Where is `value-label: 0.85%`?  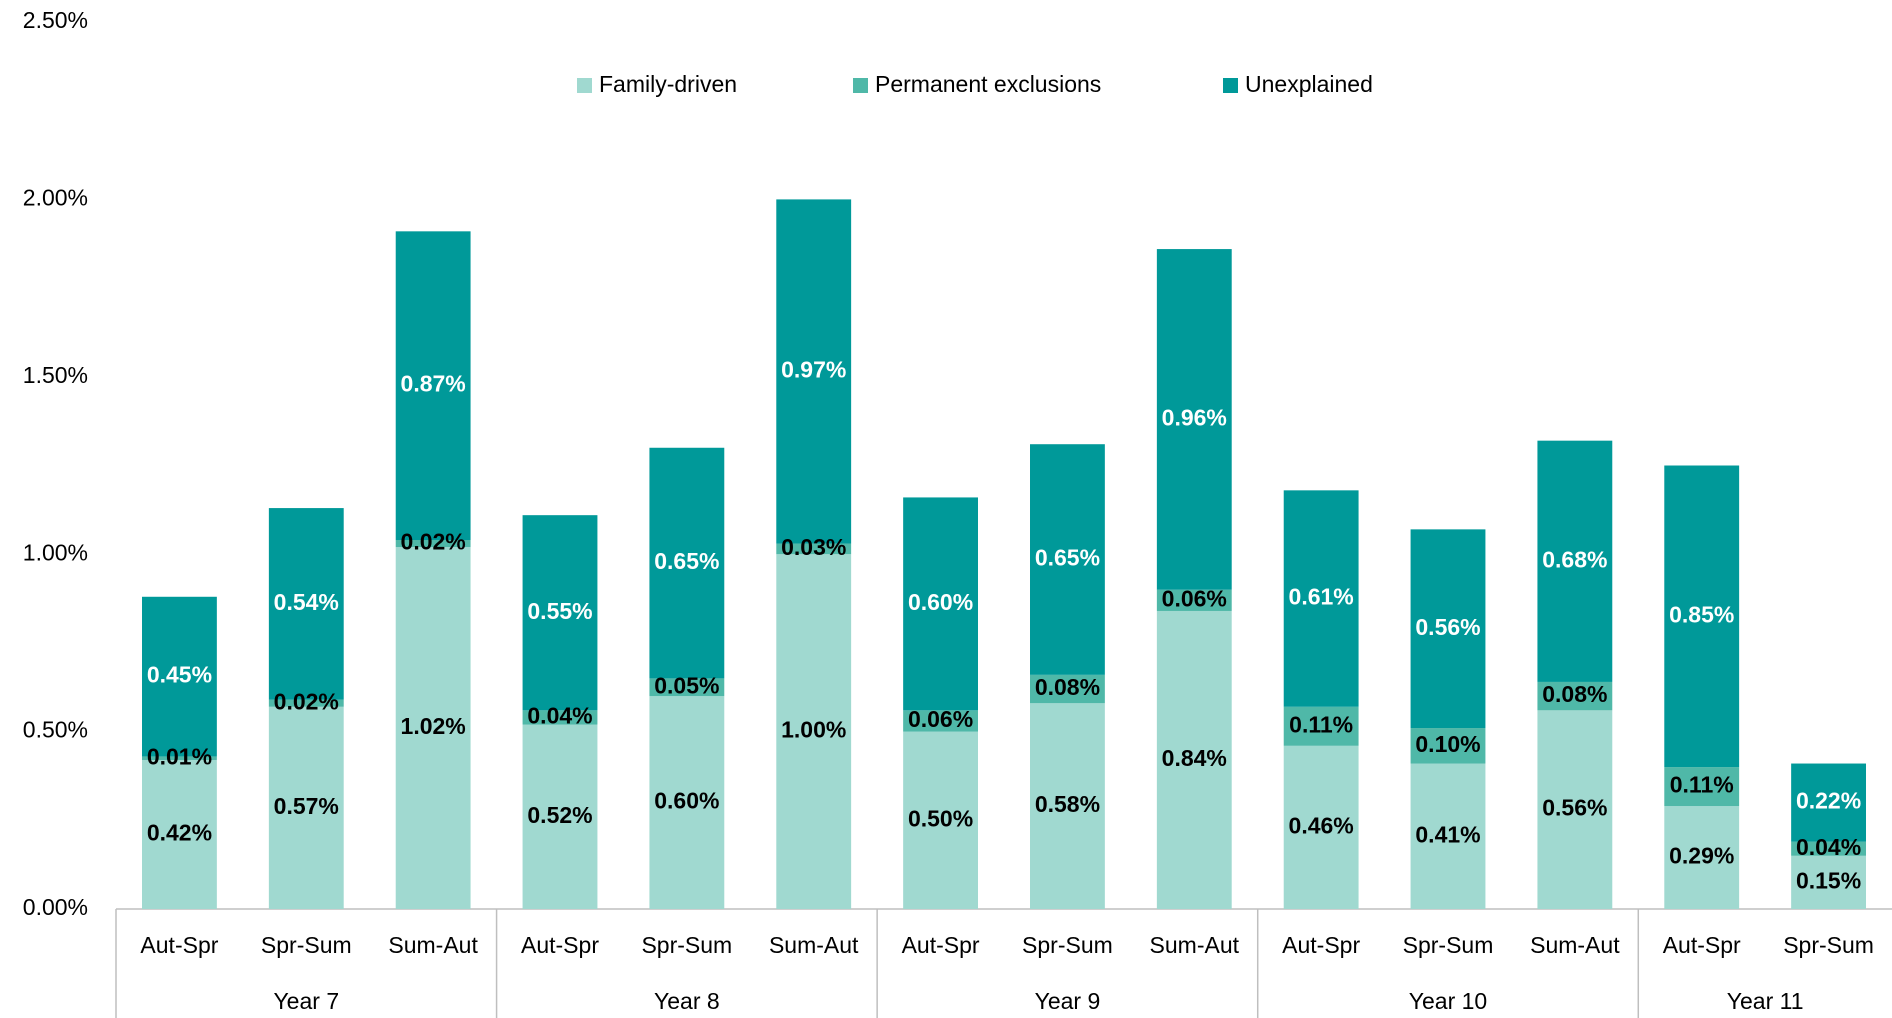
value-label: 0.85% is located at coordinates (1701, 614).